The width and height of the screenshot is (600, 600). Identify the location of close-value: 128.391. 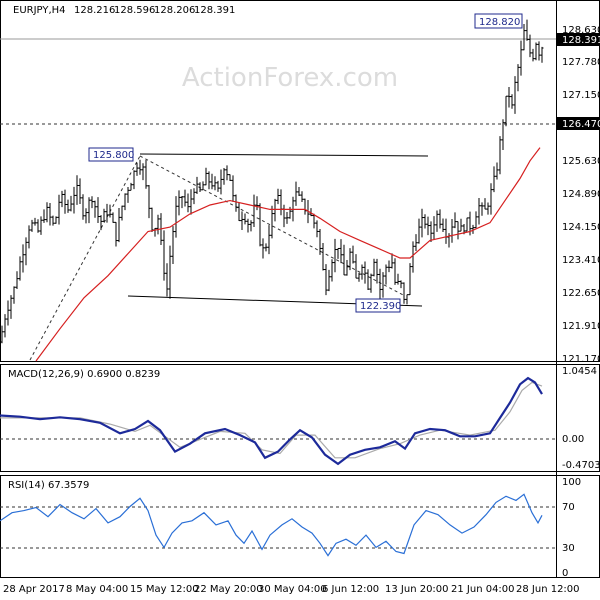
(214, 10).